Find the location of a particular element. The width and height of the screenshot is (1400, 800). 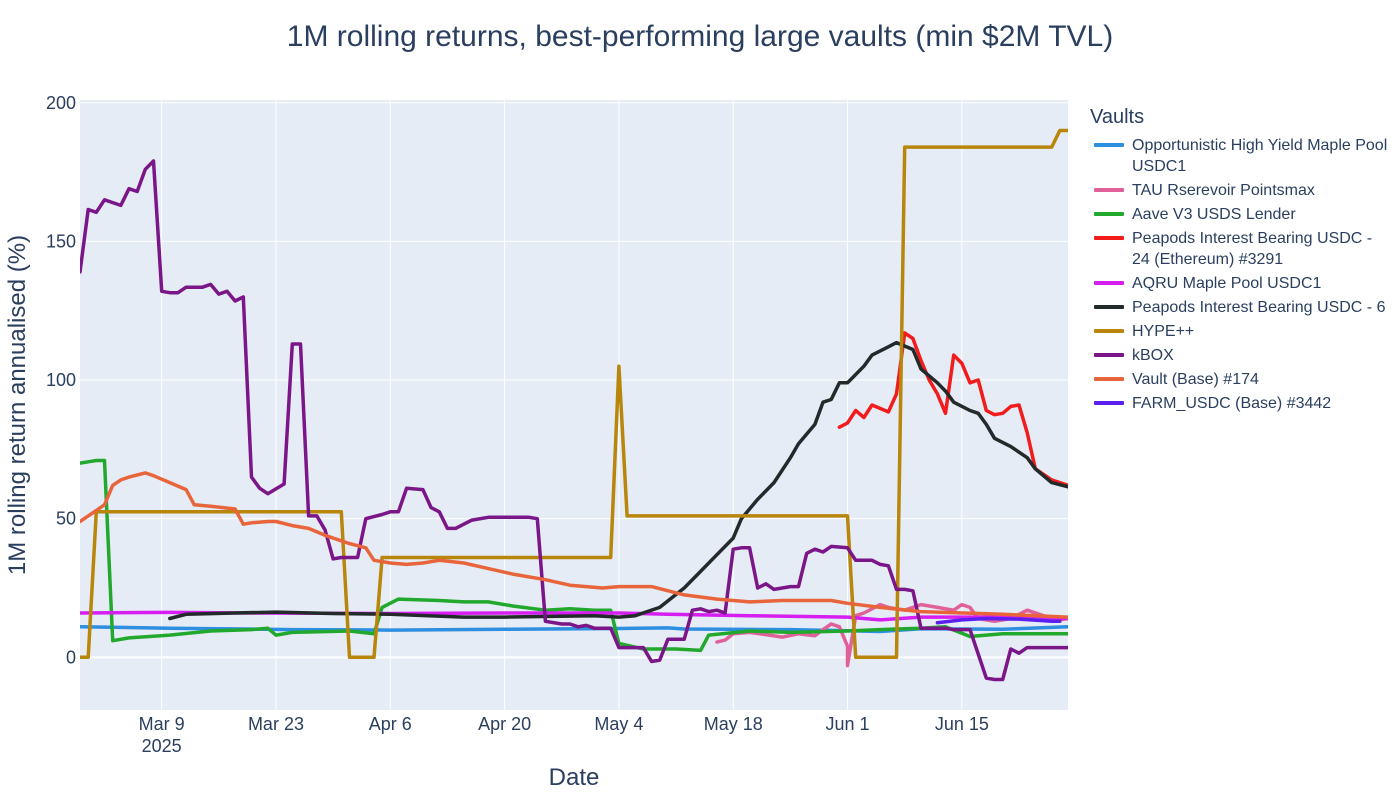

legend-item-tau-rserevoir-pointsmax: TAU Rserevoir Pointsmax is located at coordinates (1240, 190).